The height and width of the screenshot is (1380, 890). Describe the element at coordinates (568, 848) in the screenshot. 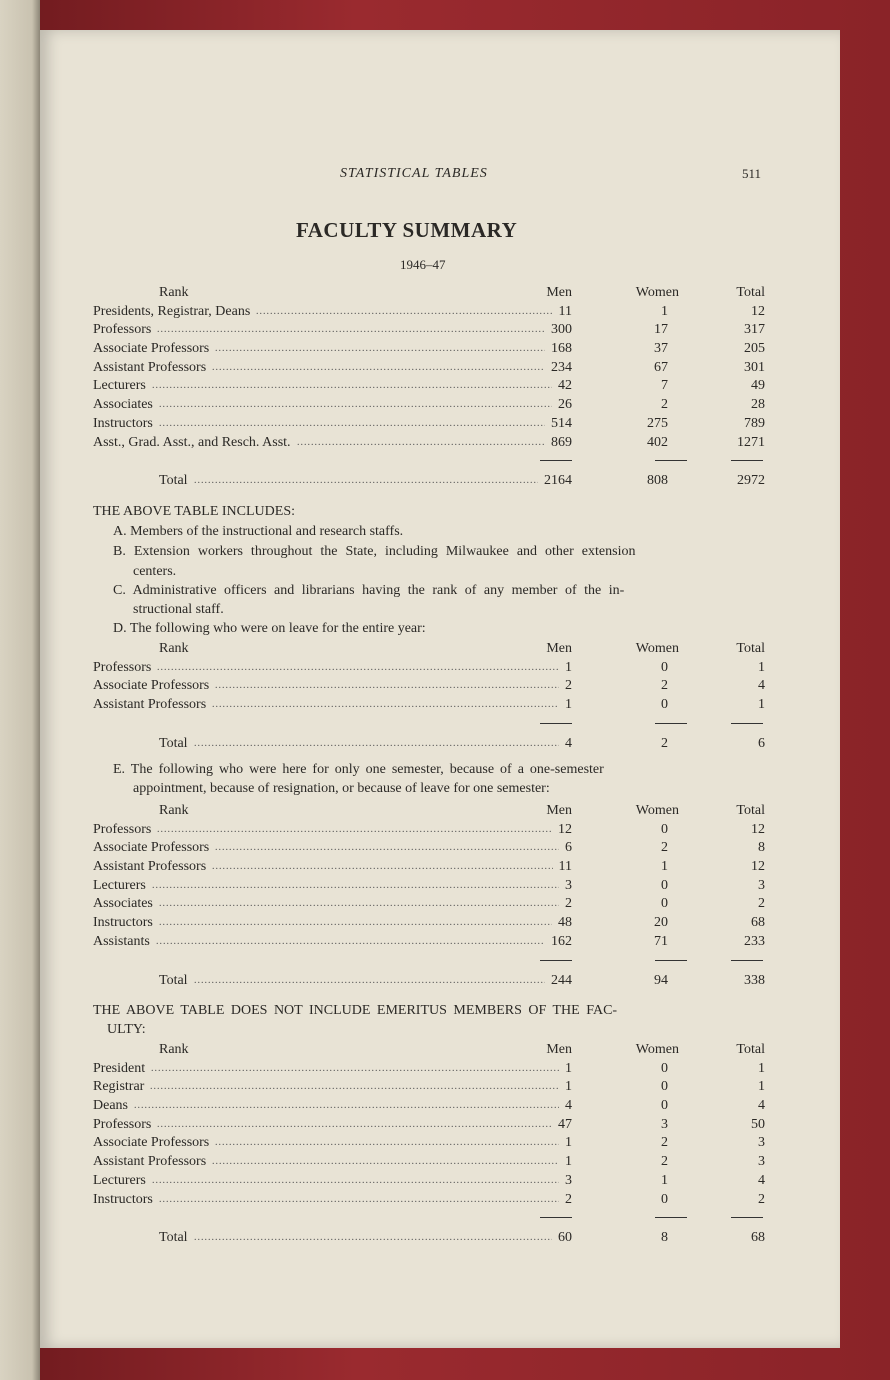

I see `men-cell: 6` at that location.